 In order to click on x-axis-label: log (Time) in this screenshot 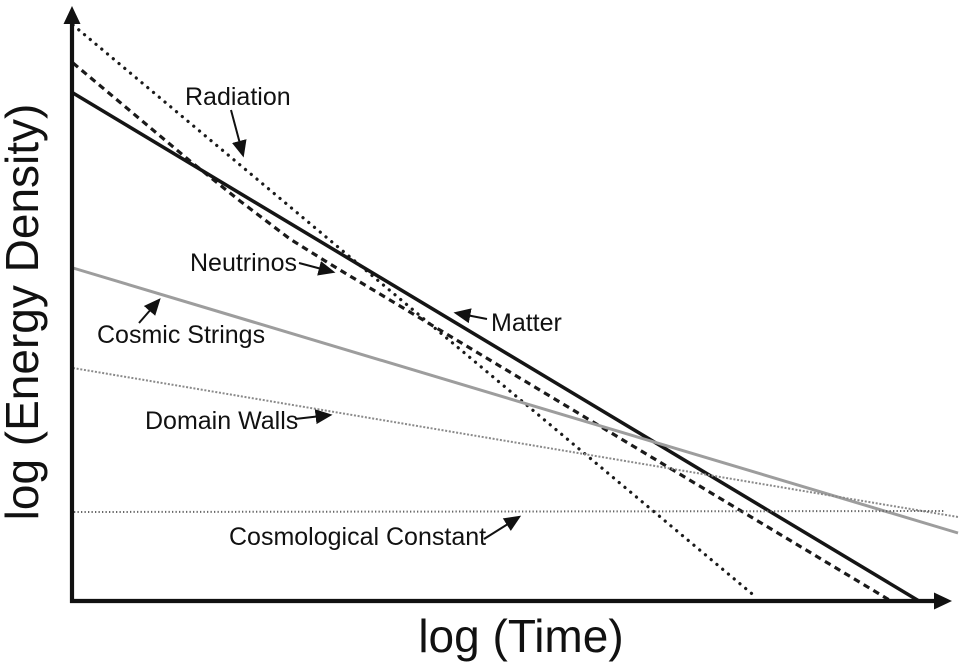, I will do `click(520, 636)`.